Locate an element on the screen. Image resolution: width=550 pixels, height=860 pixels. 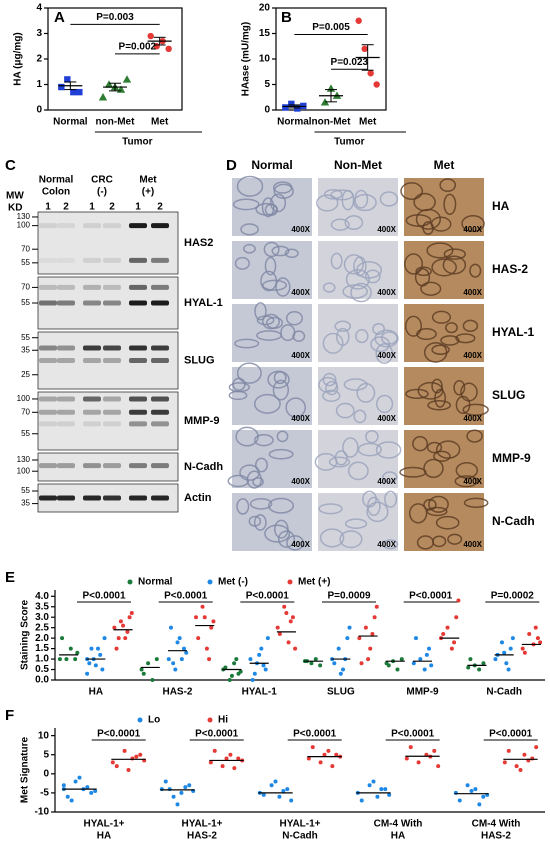
x-tick-label: HAS-2 is located at coordinates (177, 692).